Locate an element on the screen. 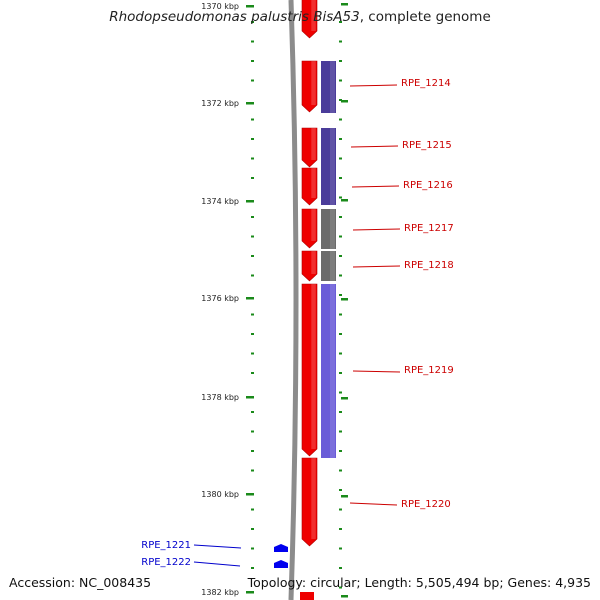 The height and width of the screenshot is (600, 600). gene-label-rpe-1221: RPE_1221 is located at coordinates (166, 545).